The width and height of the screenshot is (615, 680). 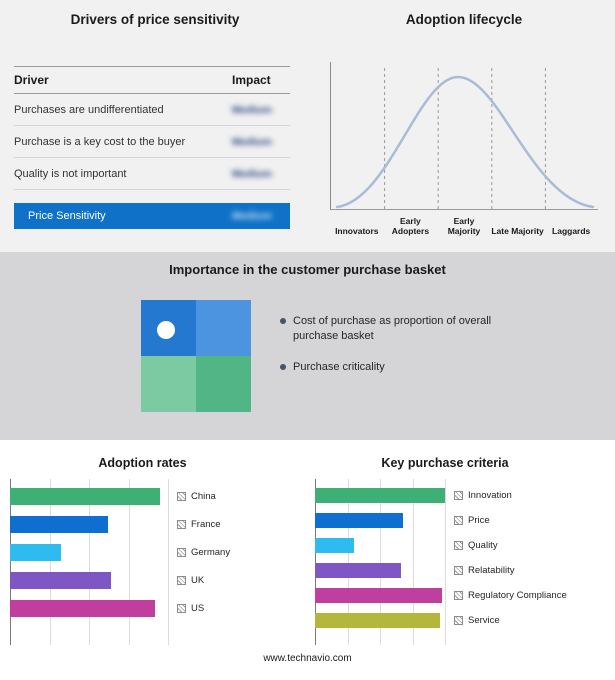 I want to click on stage-label: Innovators, so click(x=357, y=230).